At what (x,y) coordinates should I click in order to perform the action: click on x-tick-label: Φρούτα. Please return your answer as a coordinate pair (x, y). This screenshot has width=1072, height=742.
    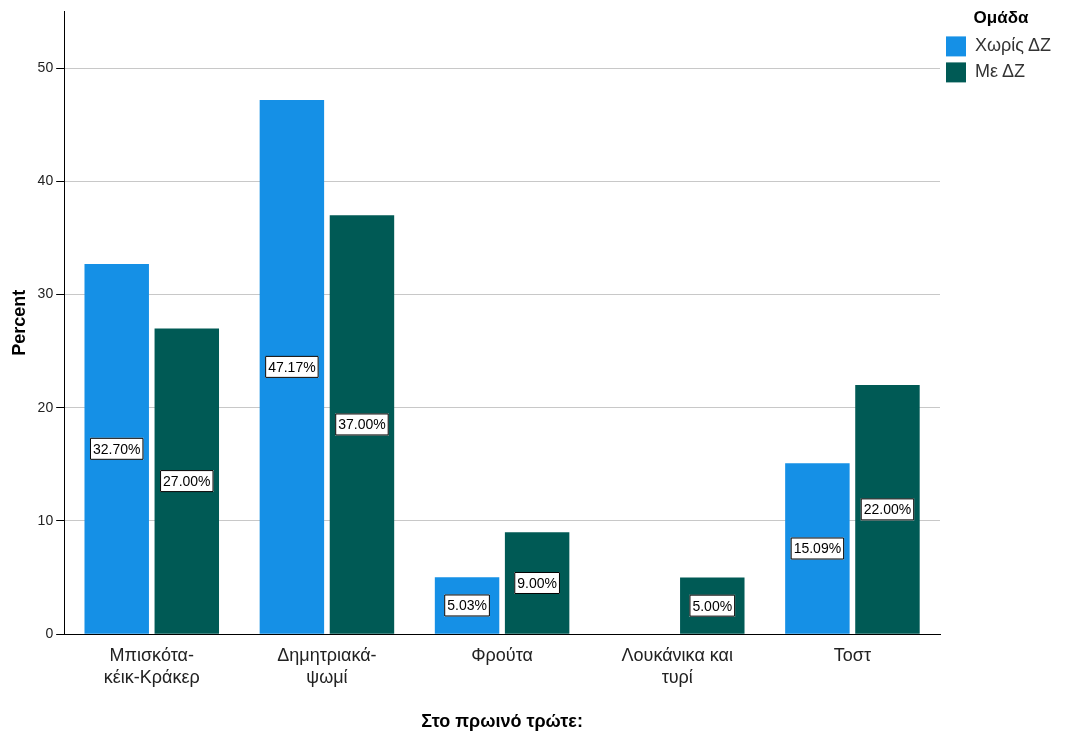
    Looking at the image, I should click on (502, 654).